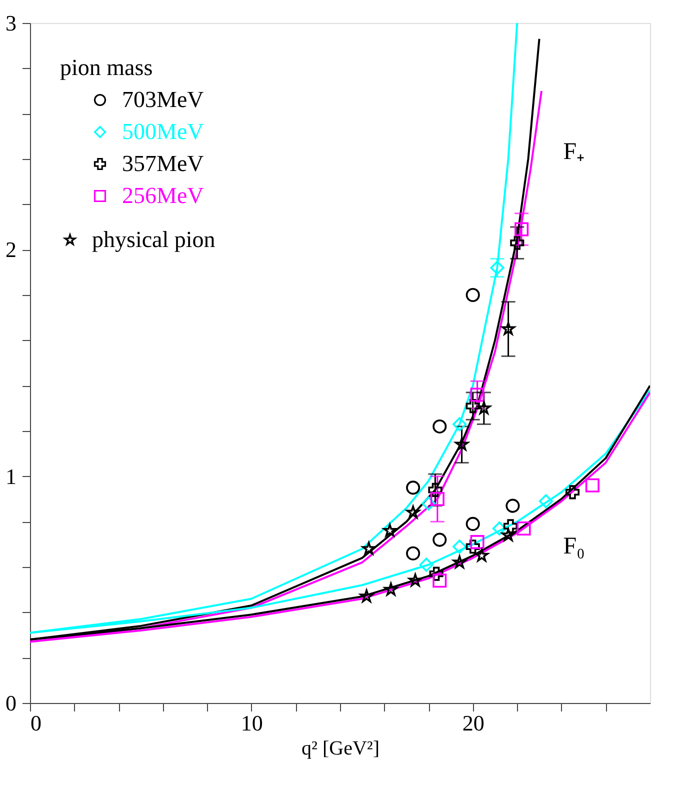 This screenshot has height=801, width=681. Describe the element at coordinates (163, 195) in the screenshot. I see `legend-label: 256MeV` at that location.